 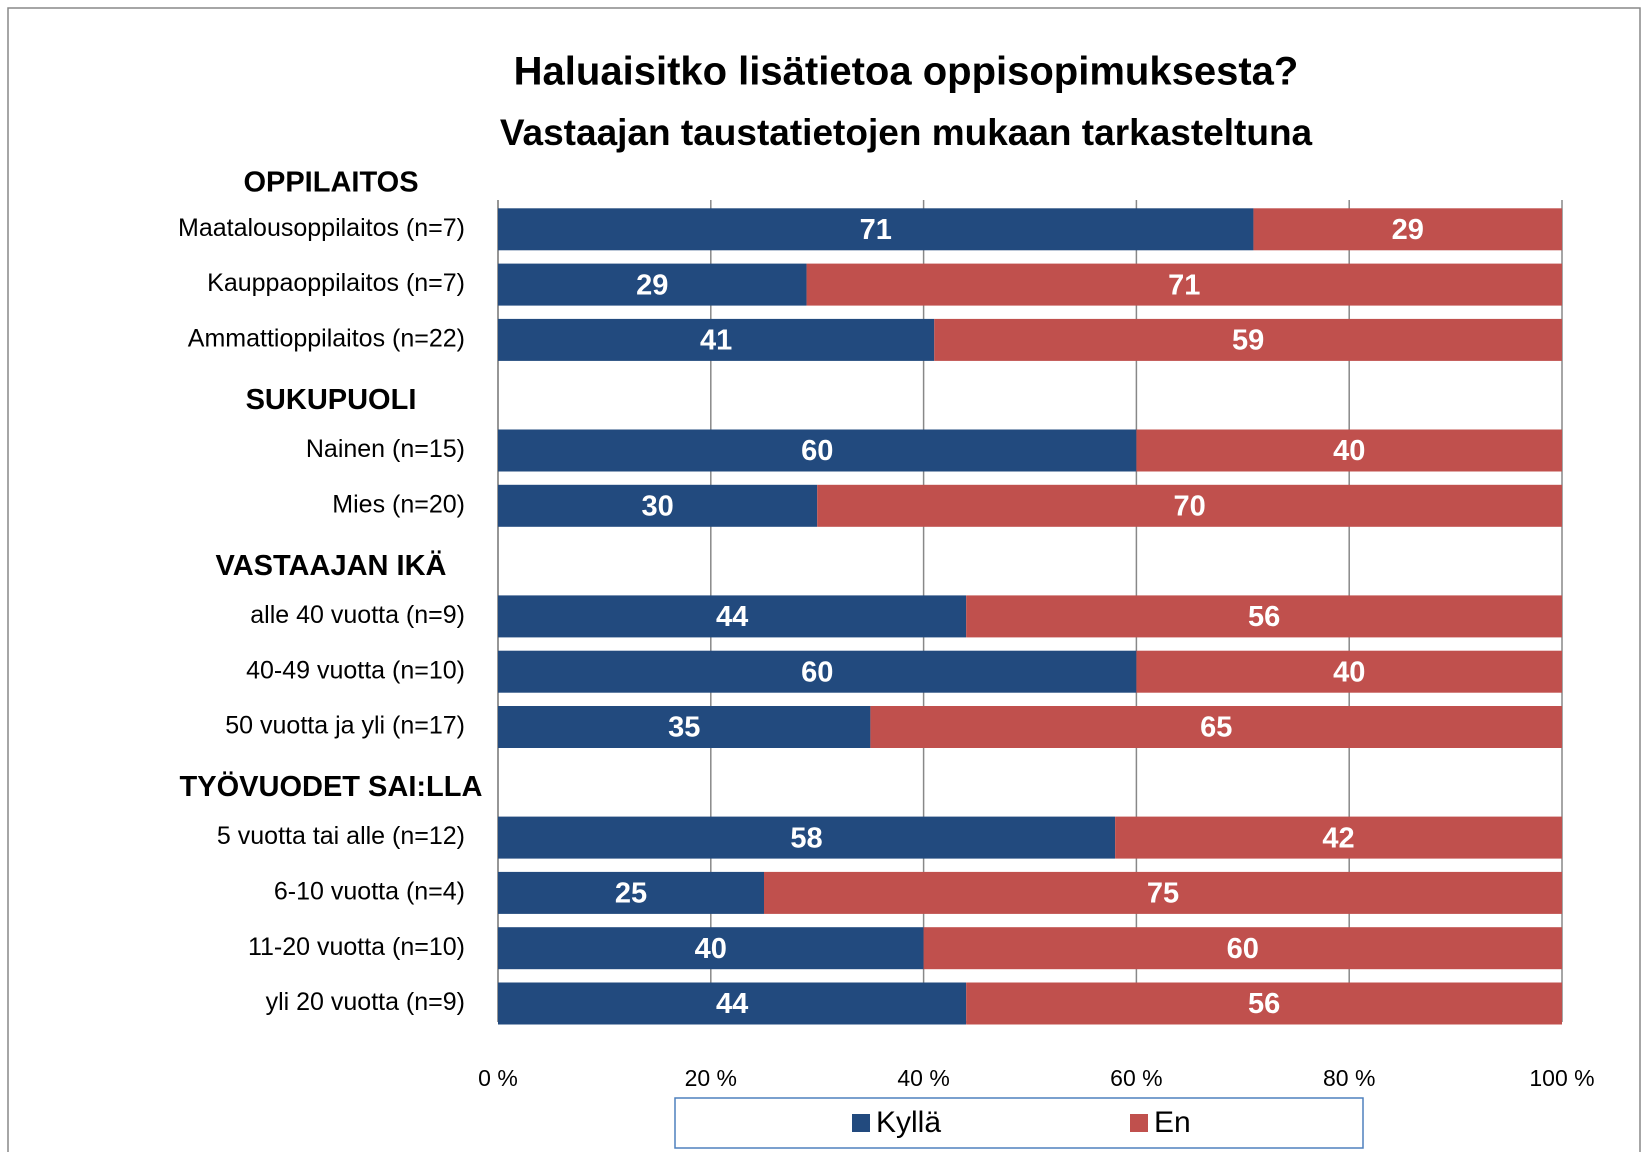 I want to click on y-tick-label: 11-20 vuotta (n=10), so click(x=356, y=947).